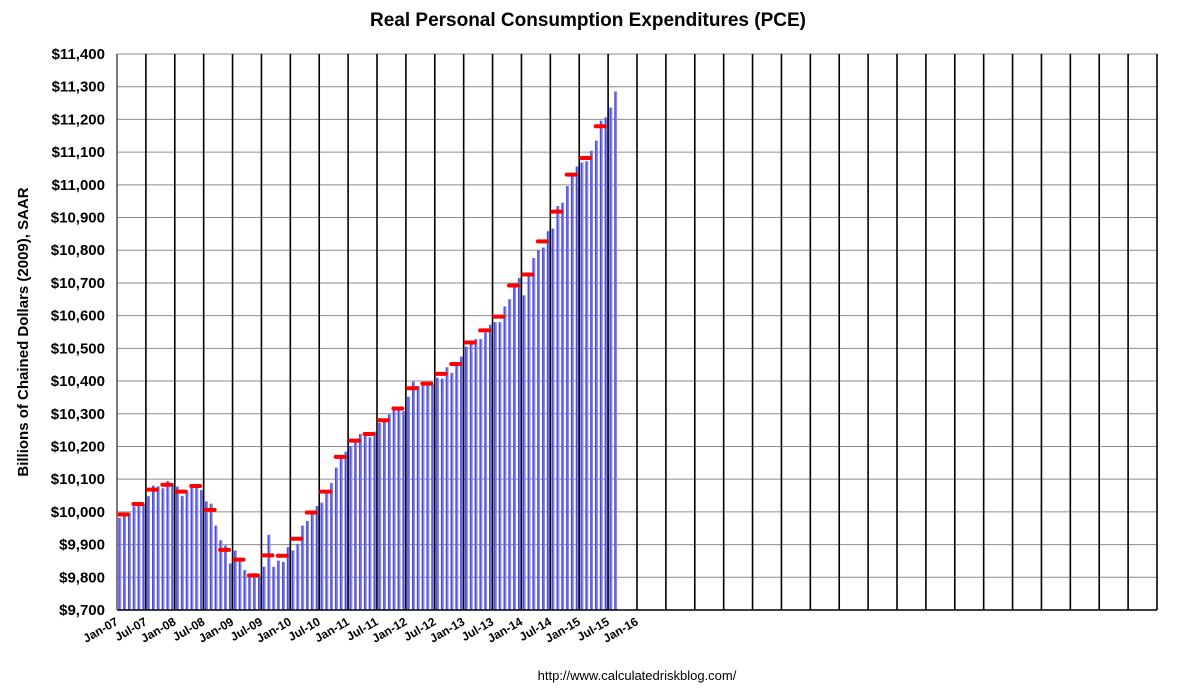 The image size is (1177, 695). Describe the element at coordinates (78, 119) in the screenshot. I see `y-tick-label: $11,200` at that location.